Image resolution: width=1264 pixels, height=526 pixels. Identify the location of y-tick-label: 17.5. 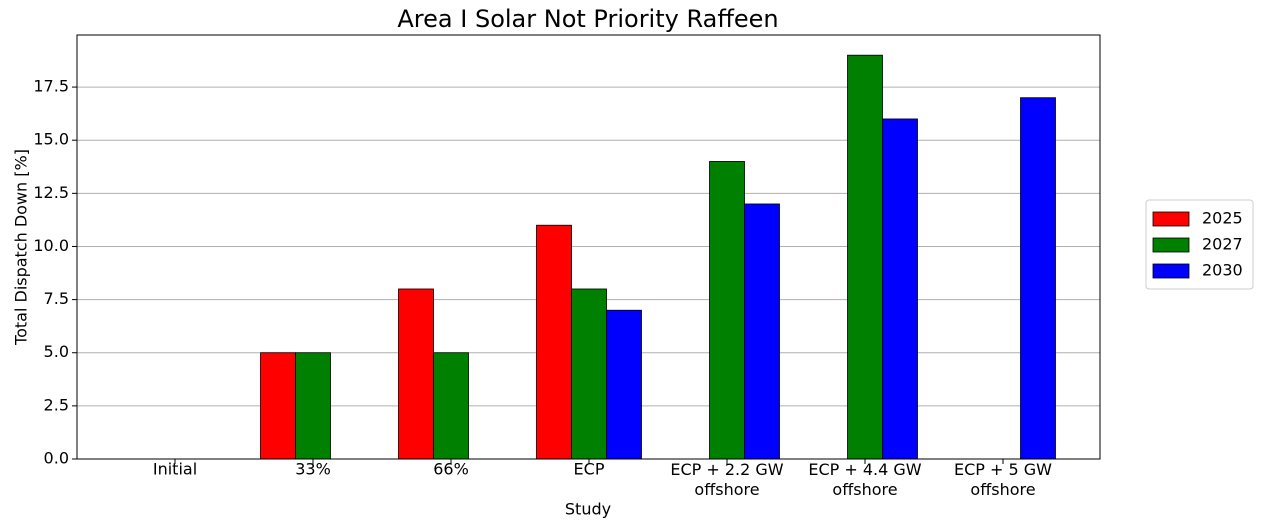
(51, 86).